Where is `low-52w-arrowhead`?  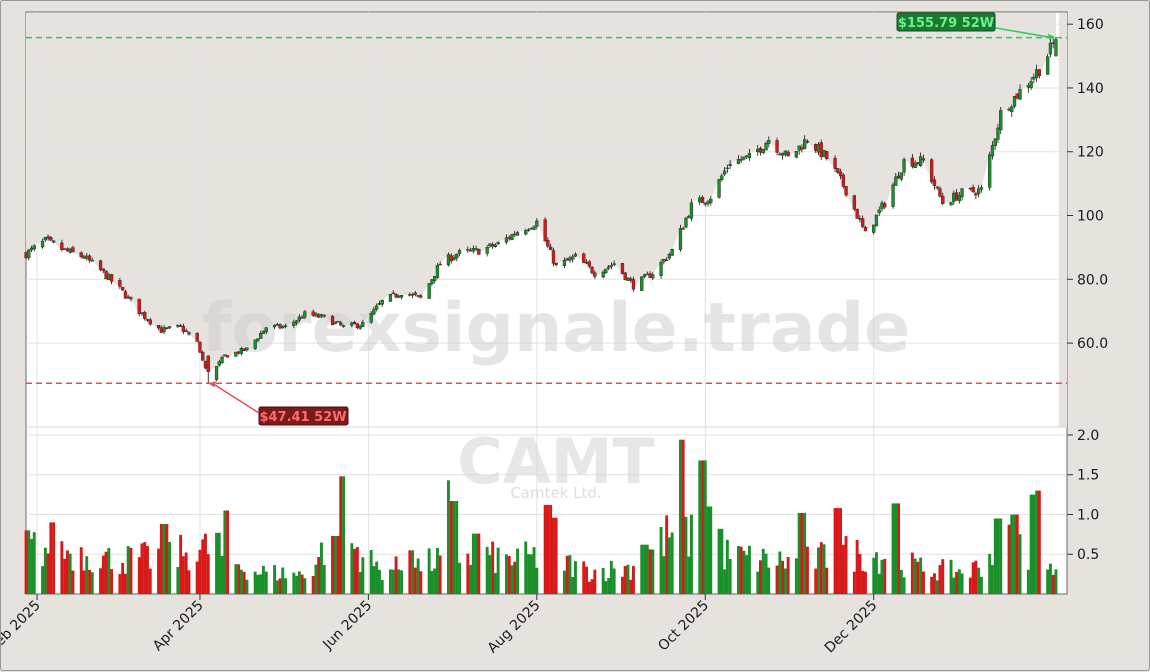 low-52w-arrowhead is located at coordinates (212, 384).